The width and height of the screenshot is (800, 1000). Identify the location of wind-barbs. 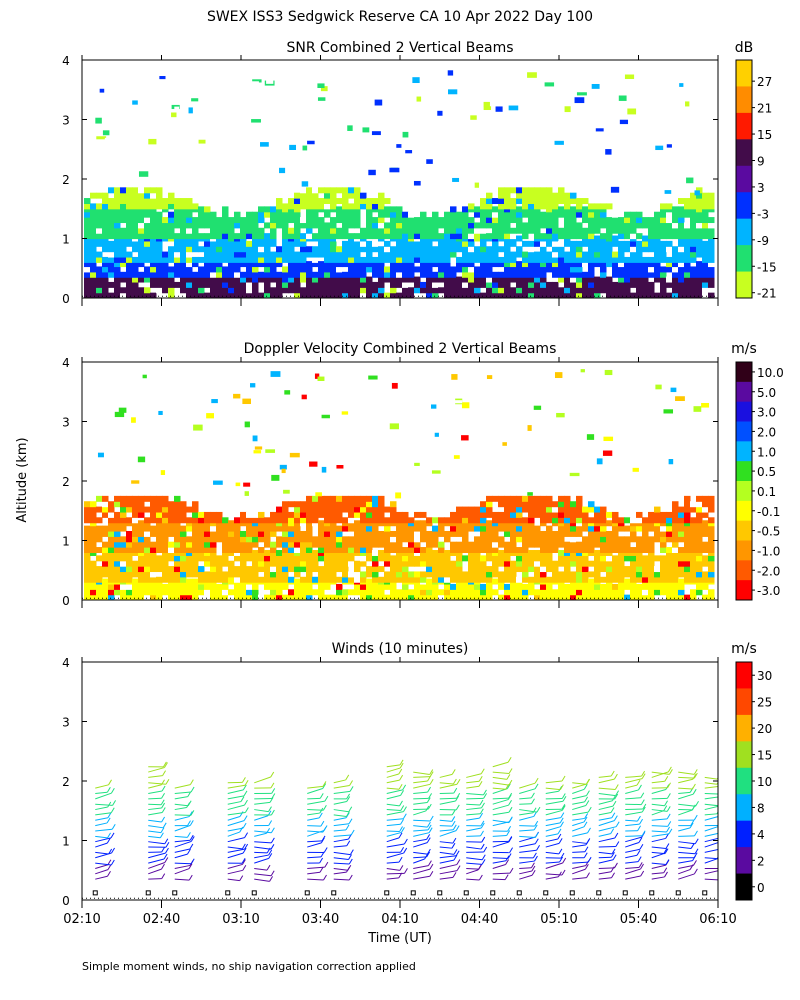
(405, 826).